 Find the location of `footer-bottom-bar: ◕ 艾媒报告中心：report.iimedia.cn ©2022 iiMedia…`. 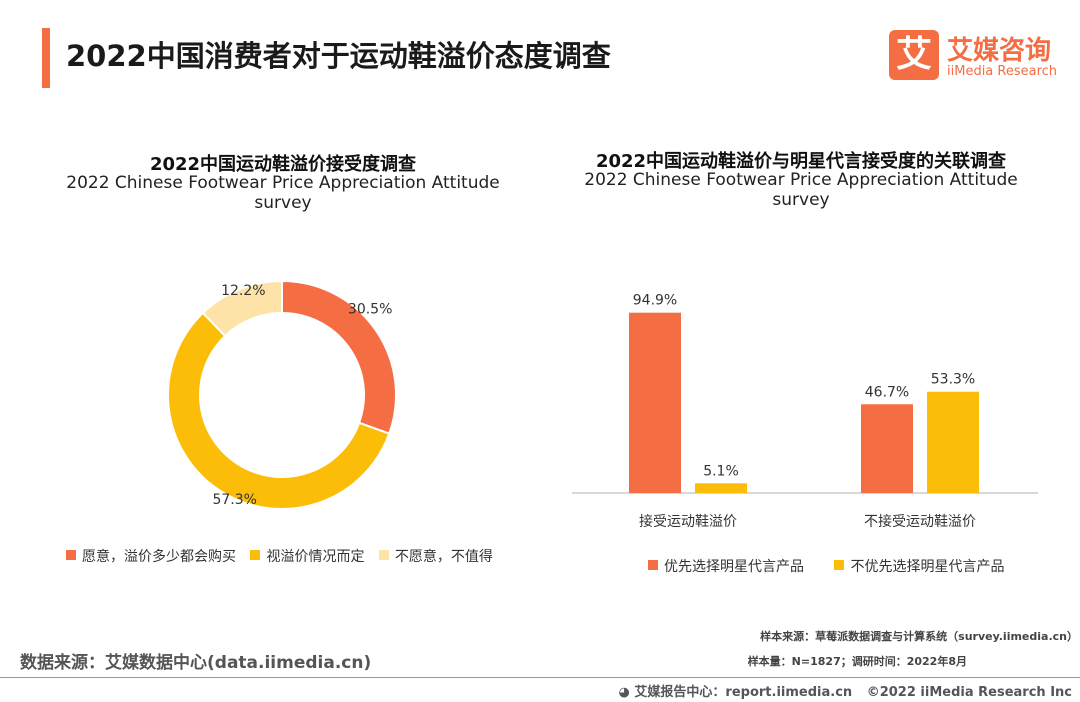

footer-bottom-bar: ◕ 艾媒报告中心：report.iimedia.cn ©2022 iiMedia… is located at coordinates (845, 690).